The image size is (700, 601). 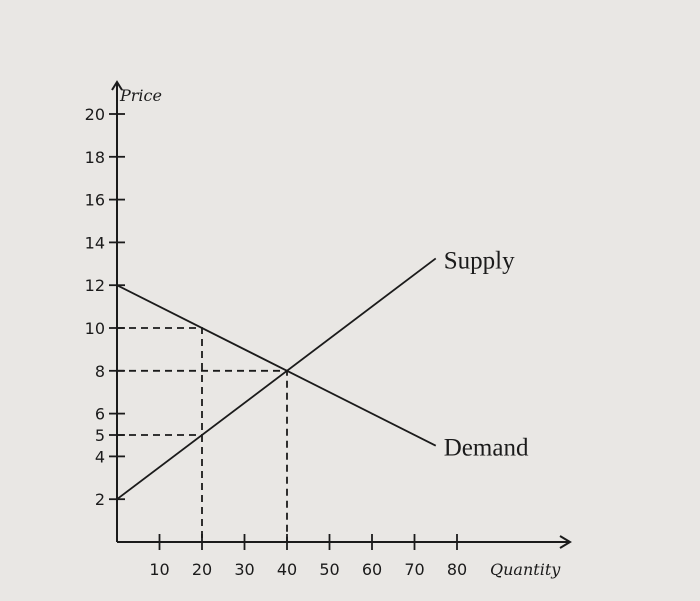 What do you see at coordinates (486, 448) in the screenshot?
I see `demand-label: Demand` at bounding box center [486, 448].